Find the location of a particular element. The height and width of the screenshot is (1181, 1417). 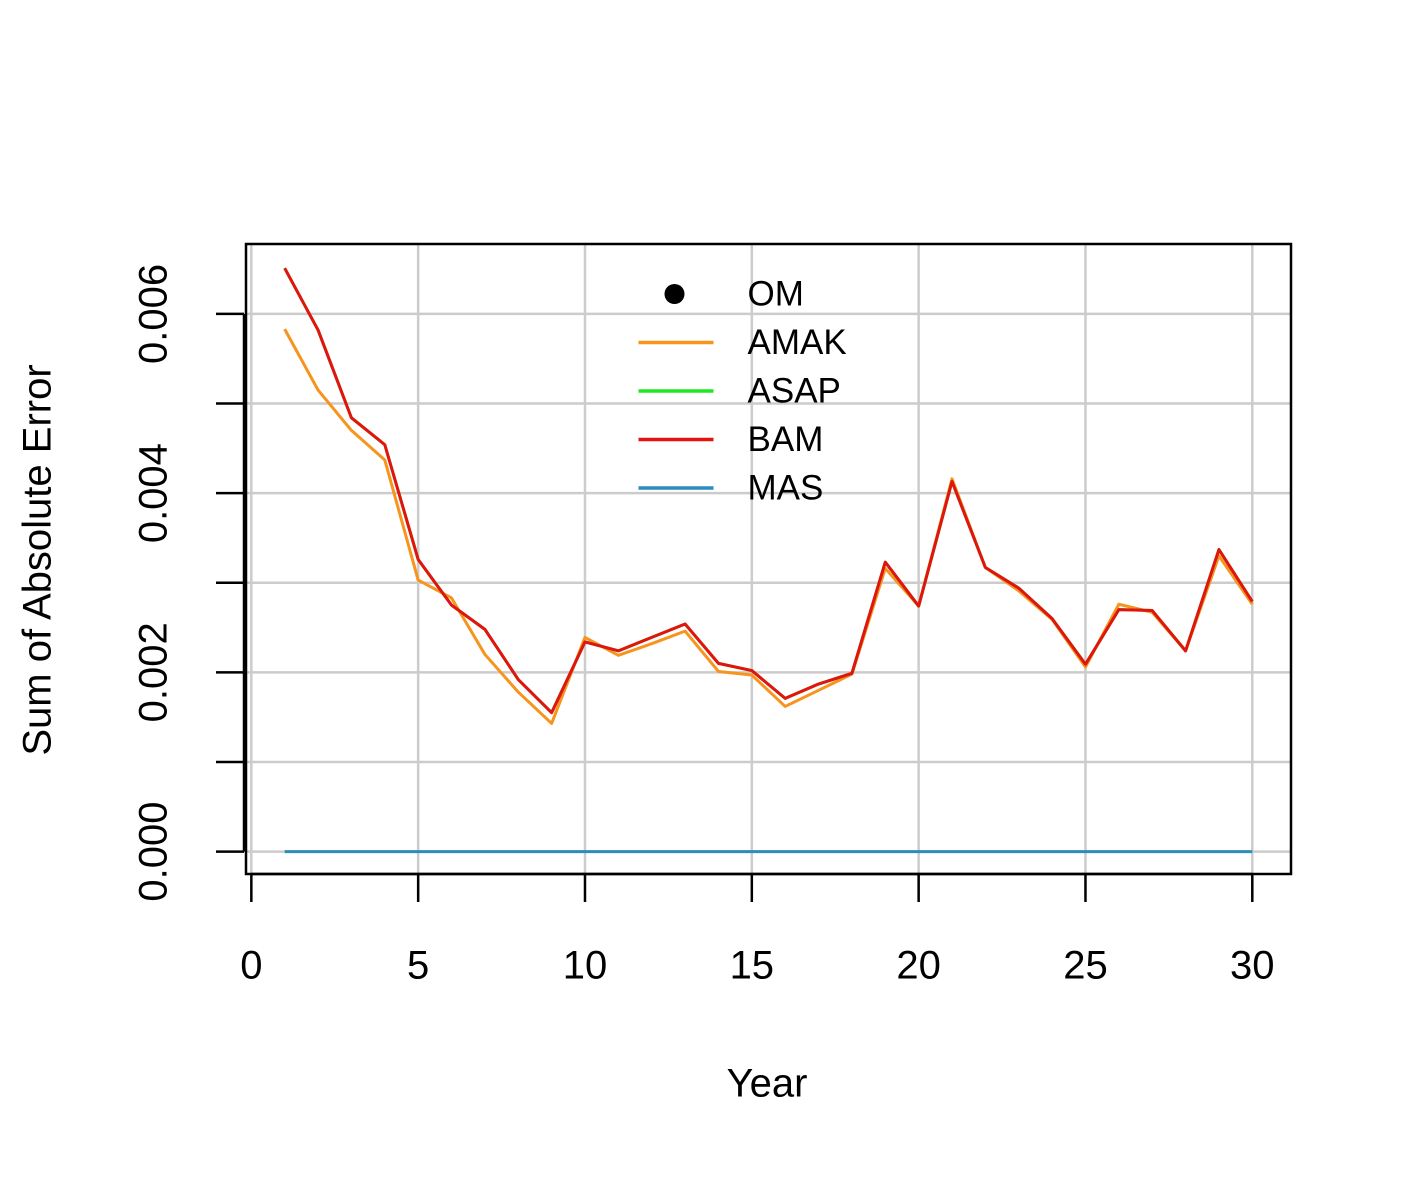

x-tick-label: 0 is located at coordinates (251, 966).